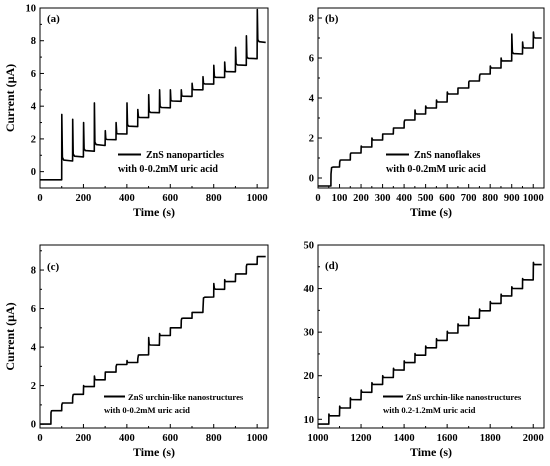  I want to click on panel-letter: (c), so click(53, 267).